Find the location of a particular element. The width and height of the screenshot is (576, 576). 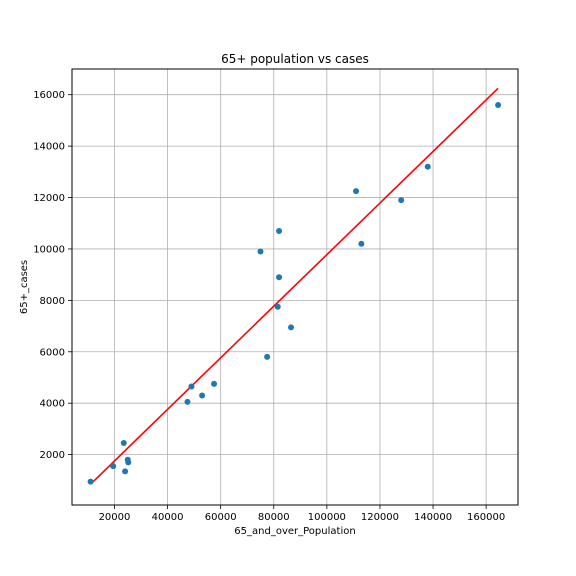

y-tick-label: 8000 is located at coordinates (52, 301).